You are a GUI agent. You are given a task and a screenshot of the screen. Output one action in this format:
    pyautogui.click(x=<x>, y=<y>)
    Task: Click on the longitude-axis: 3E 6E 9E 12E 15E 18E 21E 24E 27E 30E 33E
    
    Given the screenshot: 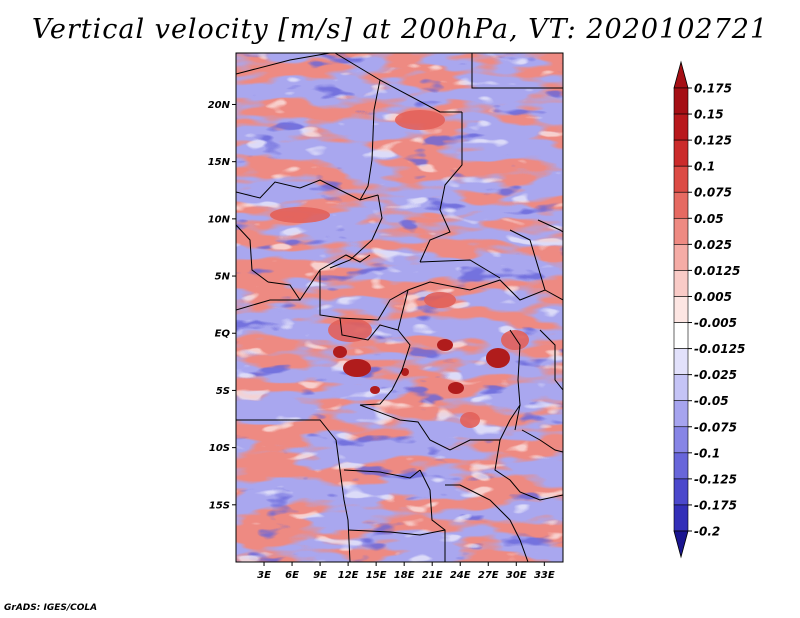 What is the action you would take?
    pyautogui.click(x=406, y=571)
    